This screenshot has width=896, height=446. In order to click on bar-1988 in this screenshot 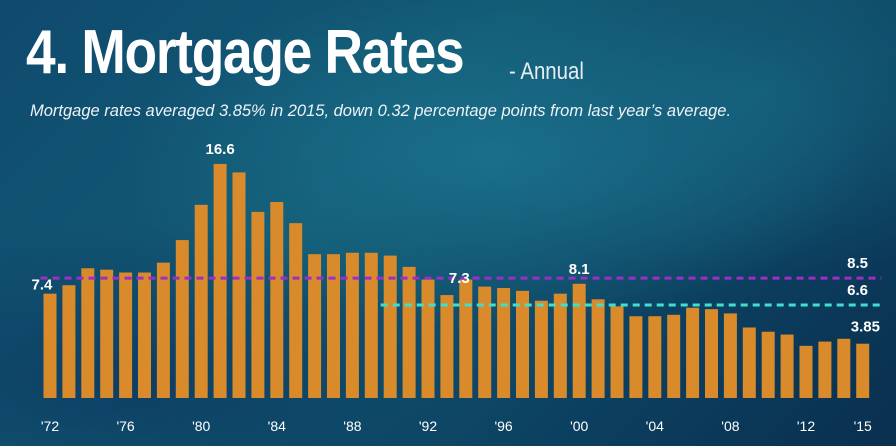, I will do `click(352, 325)`.